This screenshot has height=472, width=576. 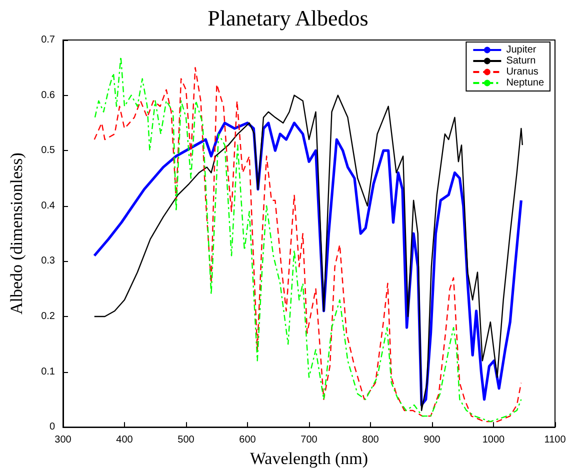 I want to click on x-tick-label: 900, so click(x=432, y=440).